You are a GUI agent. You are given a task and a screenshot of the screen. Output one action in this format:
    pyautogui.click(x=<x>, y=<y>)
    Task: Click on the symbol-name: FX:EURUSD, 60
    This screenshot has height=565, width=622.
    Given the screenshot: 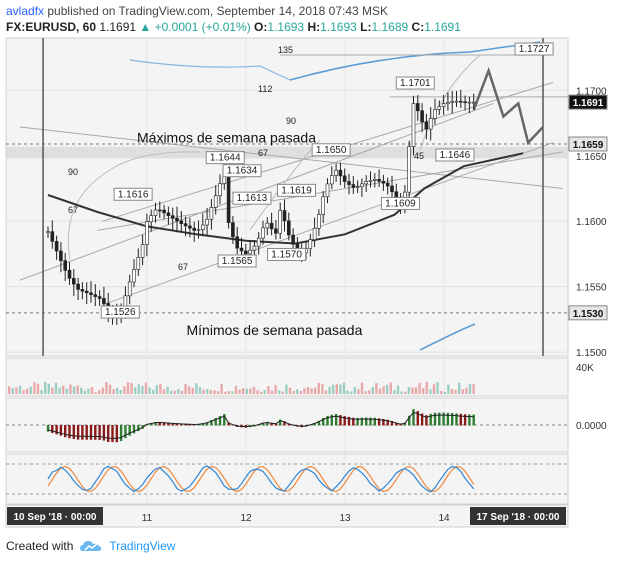 What is the action you would take?
    pyautogui.click(x=51, y=27)
    